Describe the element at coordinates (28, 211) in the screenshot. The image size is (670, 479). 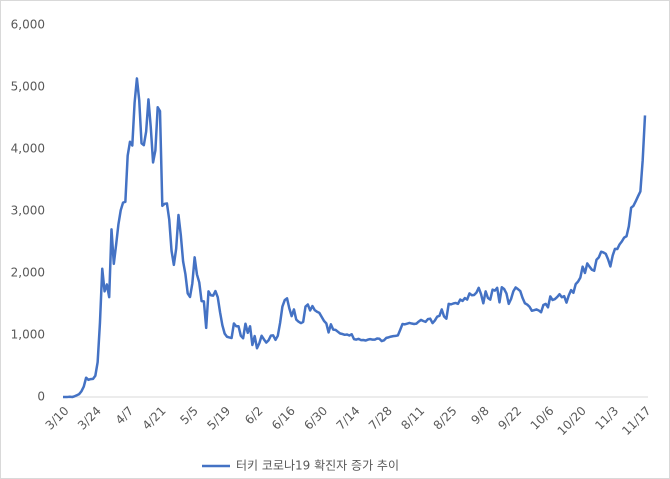
I see `y-tick-label: 3,000` at that location.